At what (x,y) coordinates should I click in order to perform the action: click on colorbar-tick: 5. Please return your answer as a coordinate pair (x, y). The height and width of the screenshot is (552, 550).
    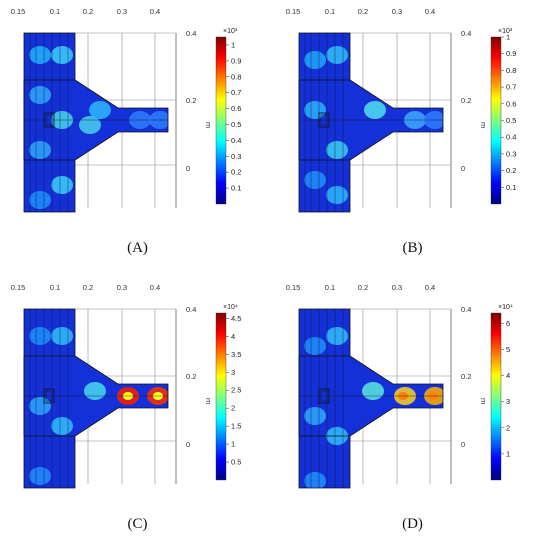
    Looking at the image, I should click on (508, 349).